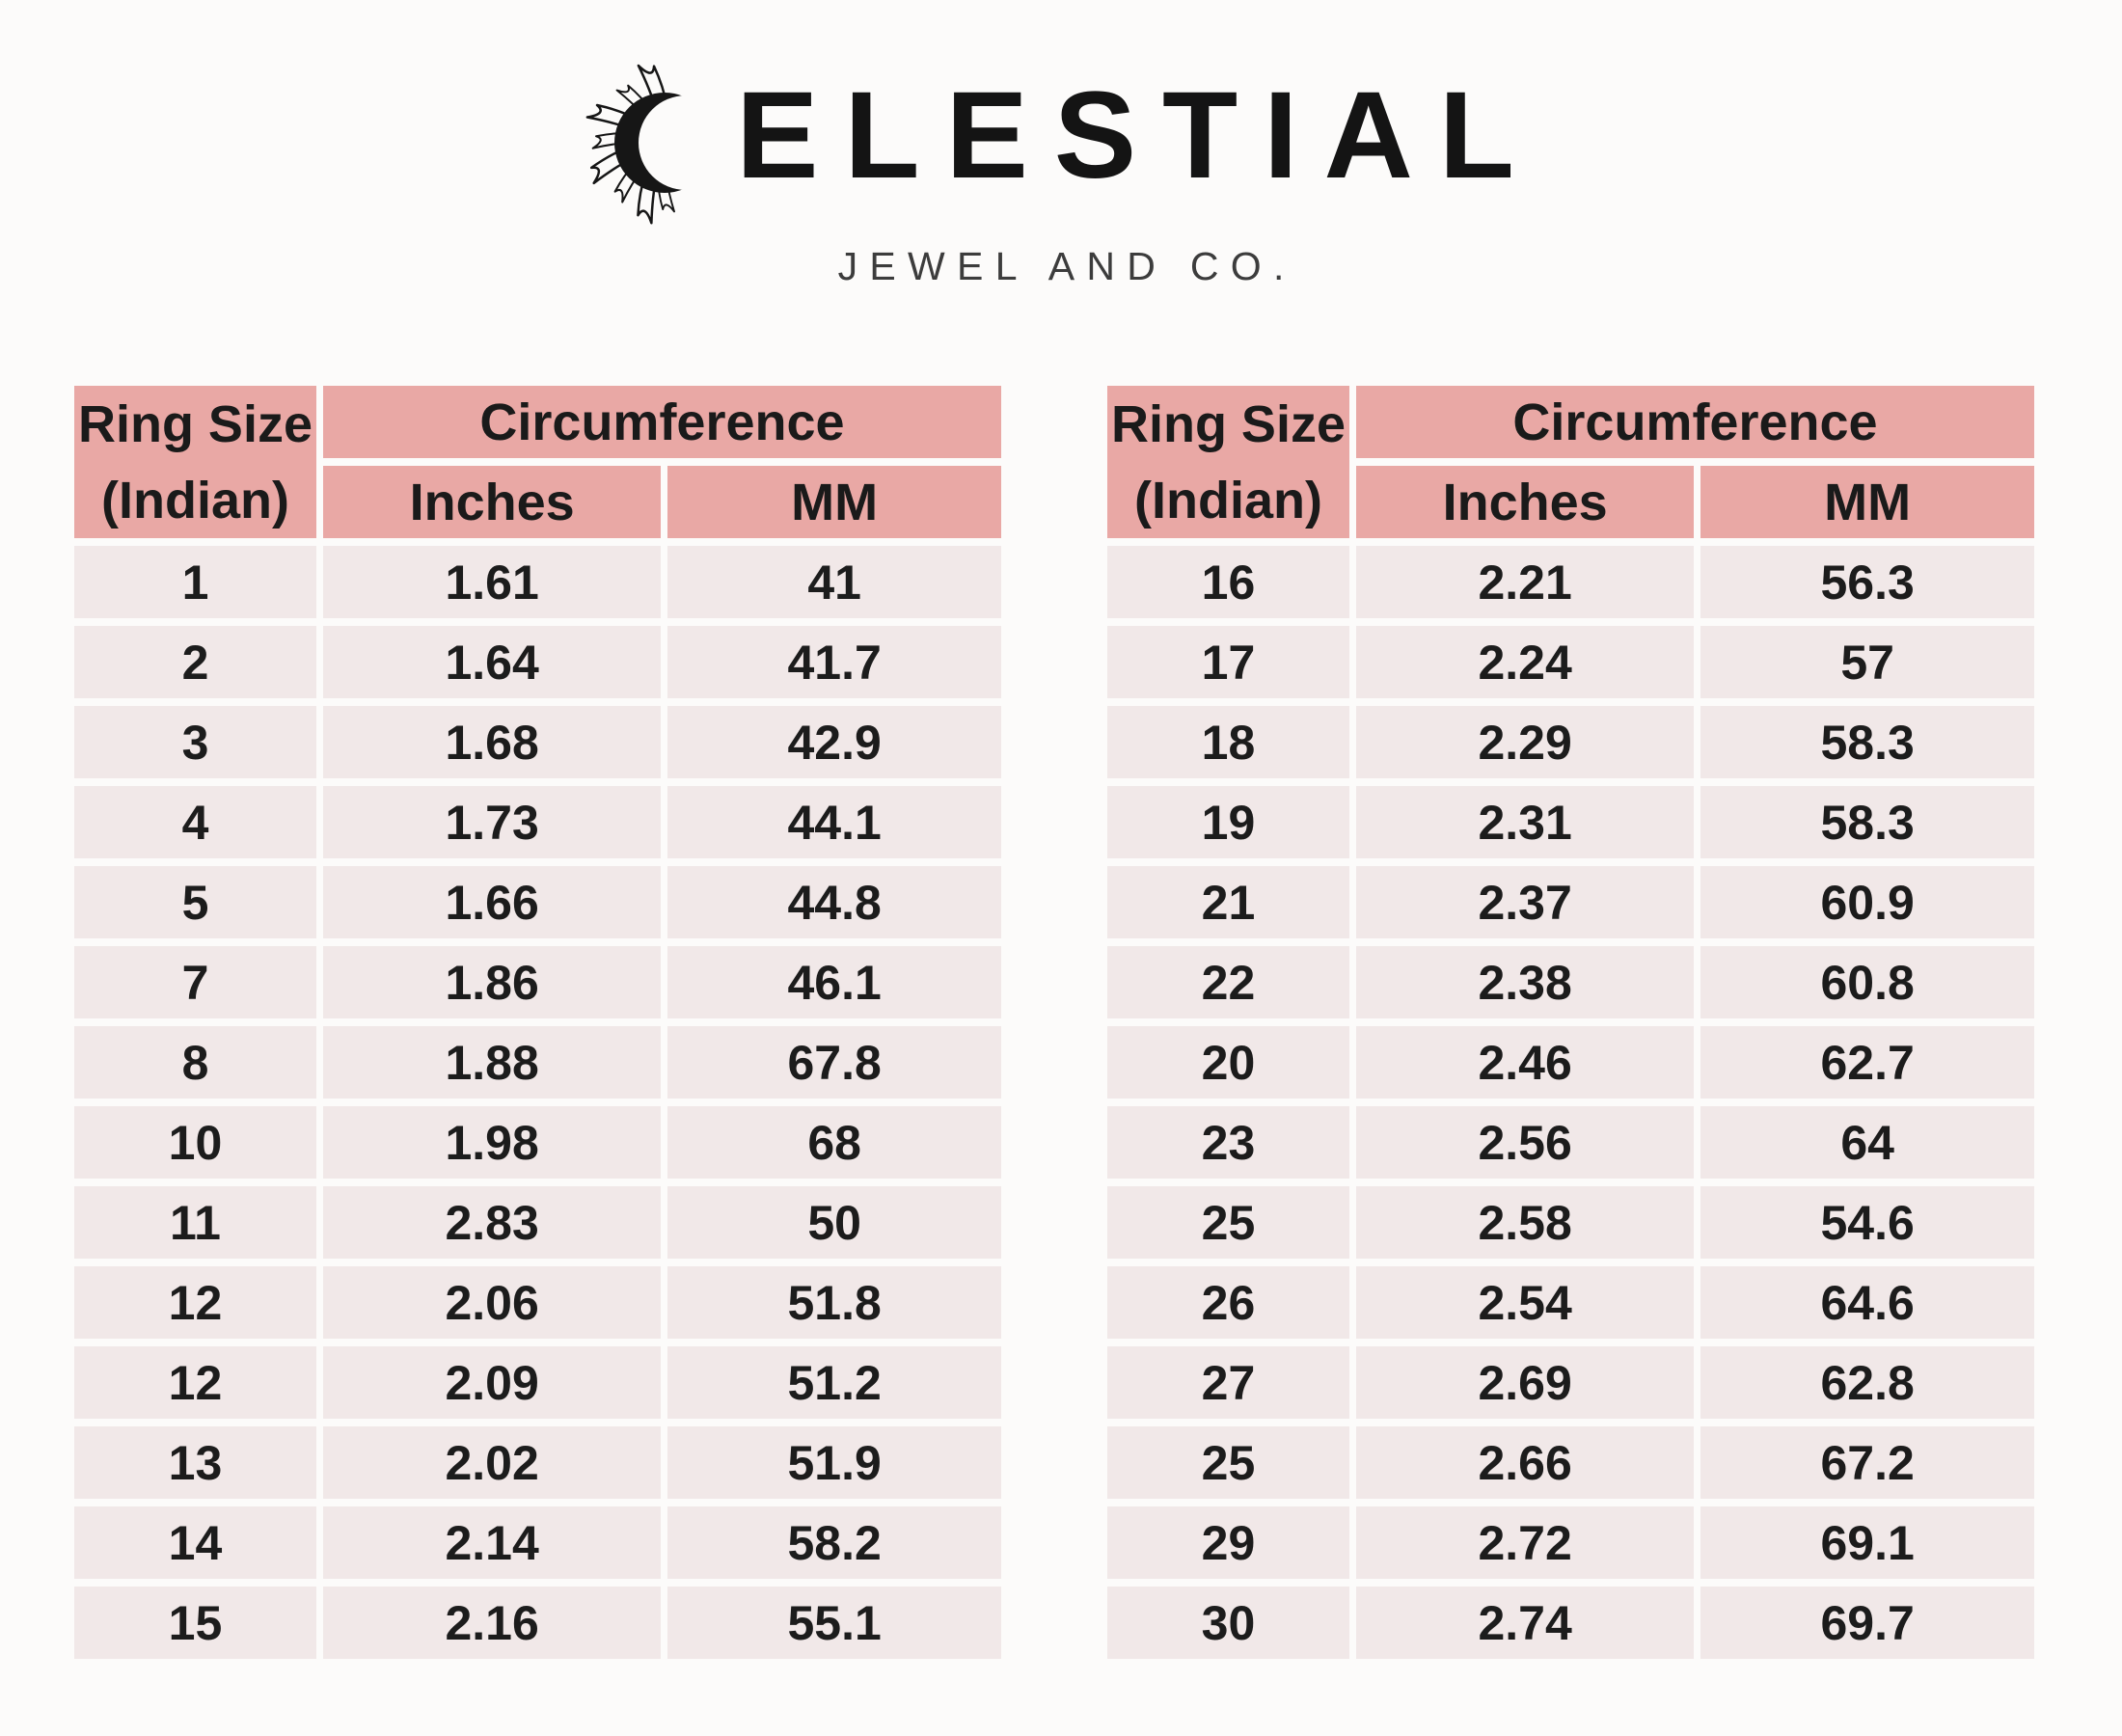  What do you see at coordinates (1228, 1542) in the screenshot?
I see `ring-size-cell: 29` at bounding box center [1228, 1542].